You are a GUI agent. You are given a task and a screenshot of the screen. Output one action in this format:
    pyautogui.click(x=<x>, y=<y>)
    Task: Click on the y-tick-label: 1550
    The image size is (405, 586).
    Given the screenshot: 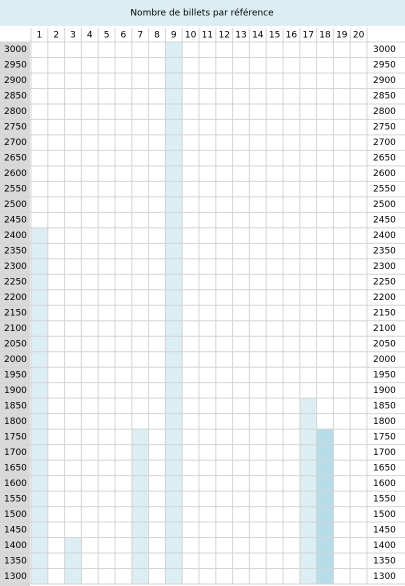 What is the action you would take?
    pyautogui.click(x=15, y=499)
    